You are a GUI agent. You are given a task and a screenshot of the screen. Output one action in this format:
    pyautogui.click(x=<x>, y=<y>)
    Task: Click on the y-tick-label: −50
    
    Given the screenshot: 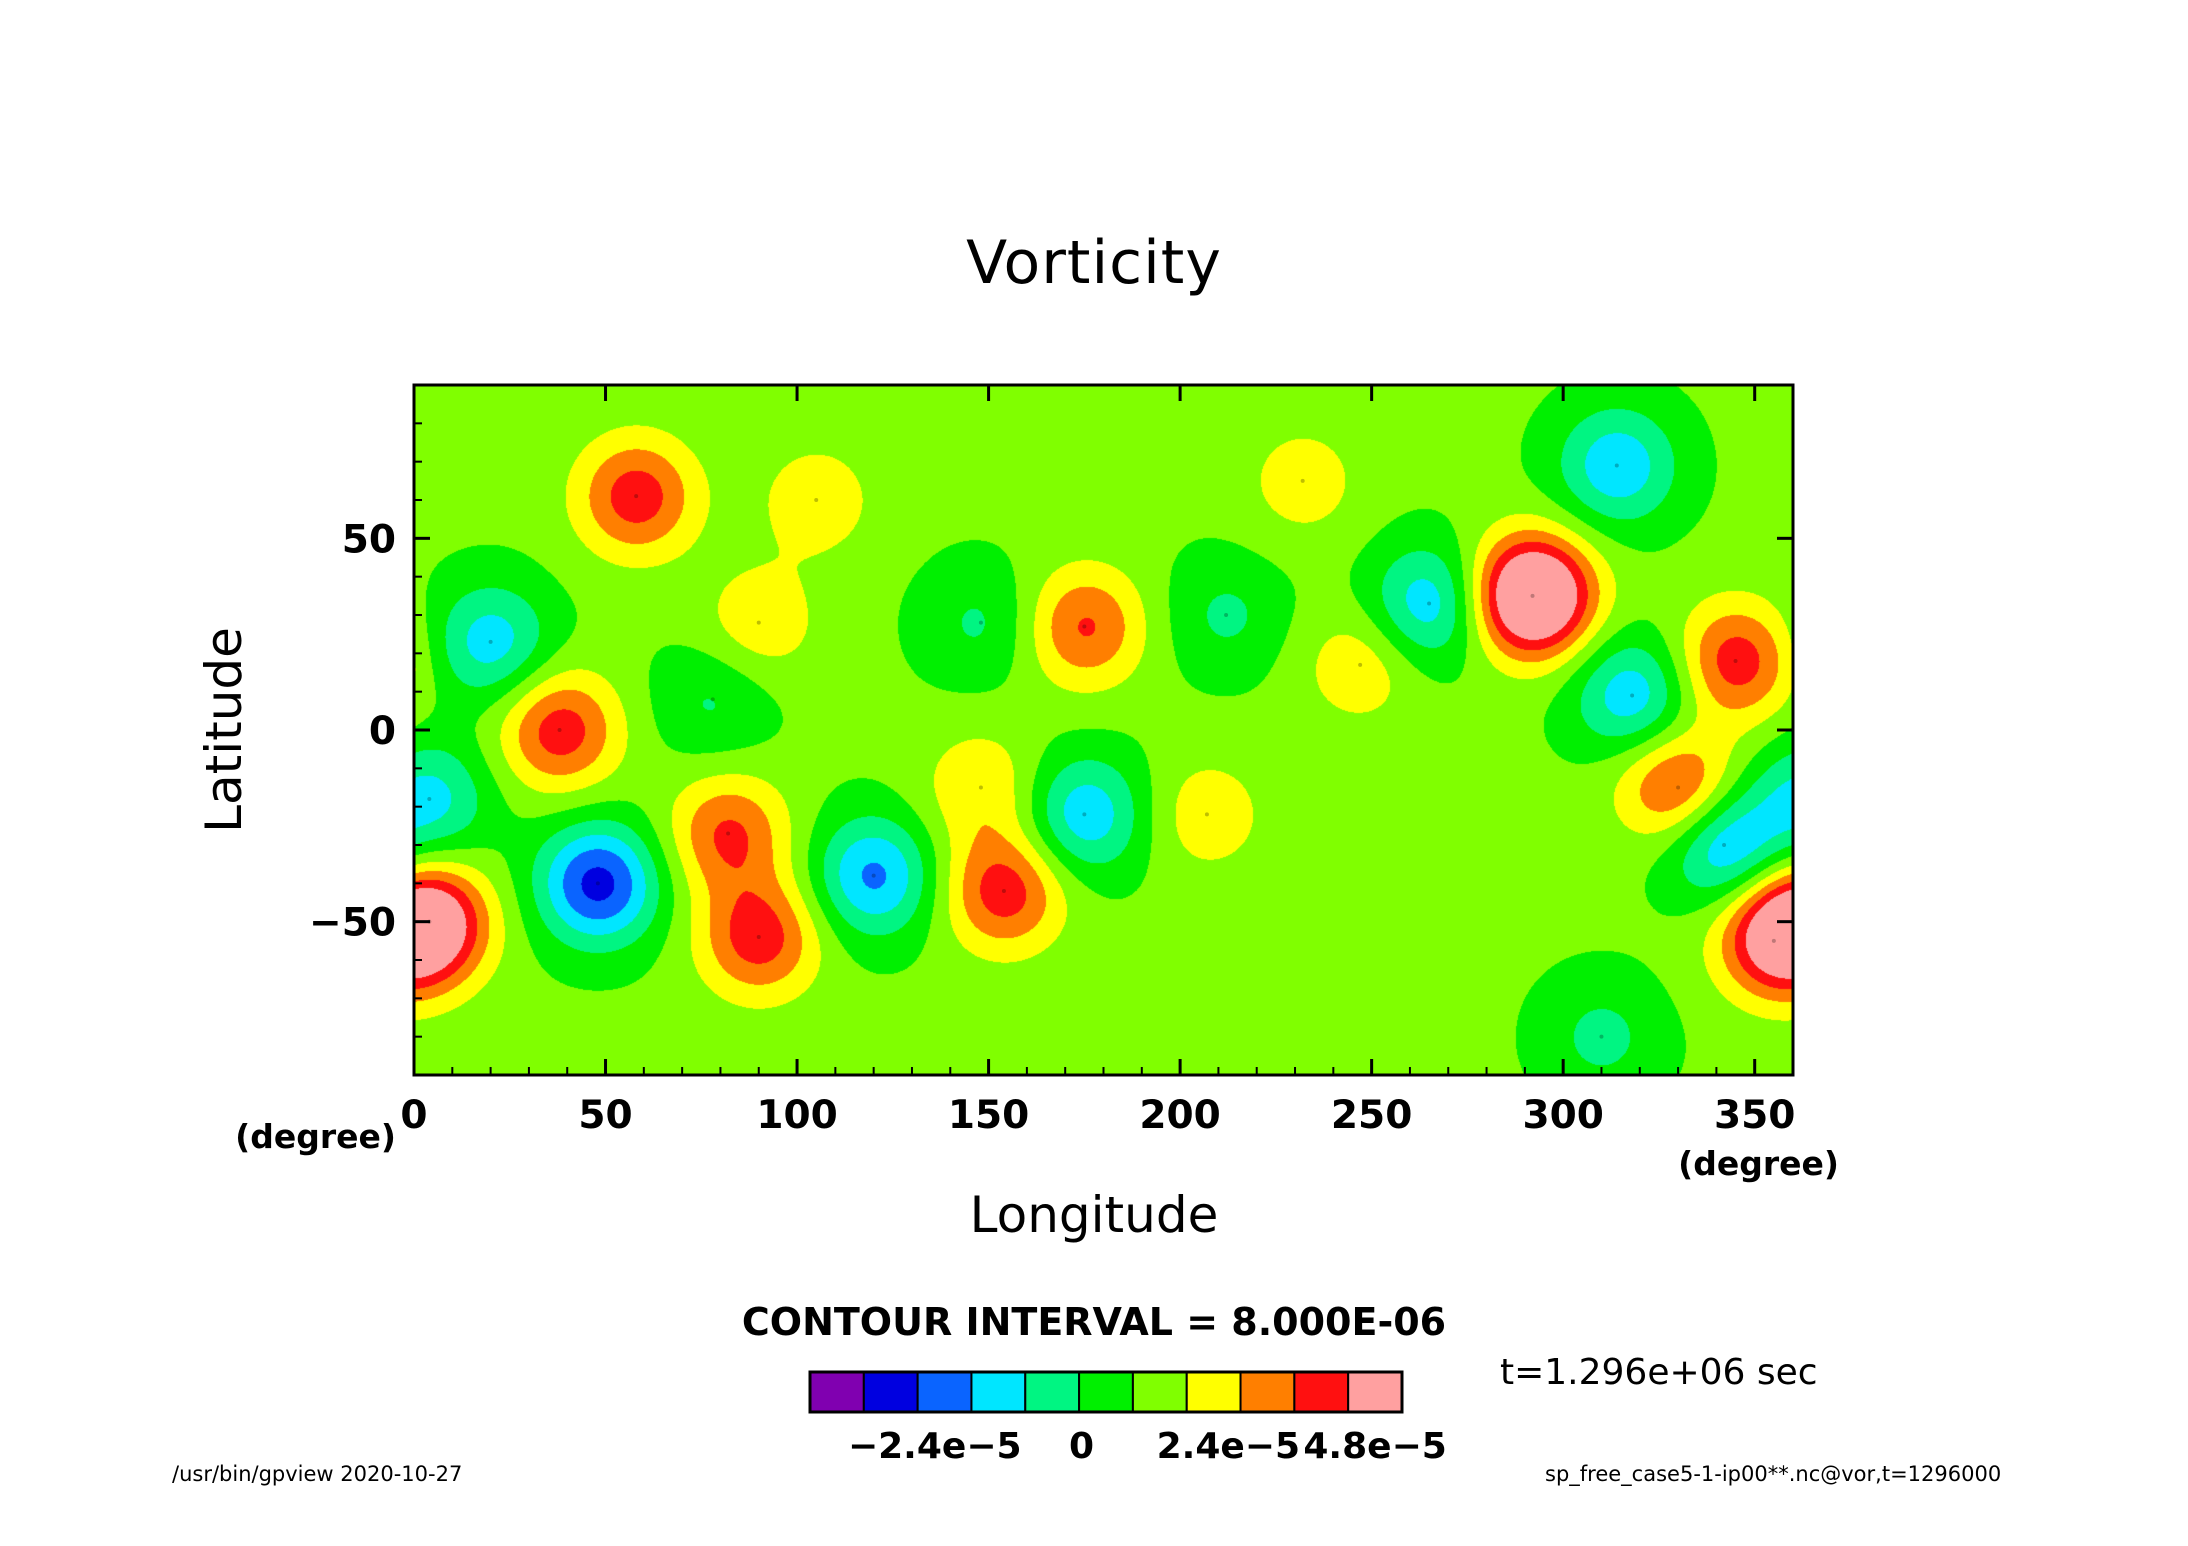 What is the action you would take?
    pyautogui.click(x=352, y=923)
    